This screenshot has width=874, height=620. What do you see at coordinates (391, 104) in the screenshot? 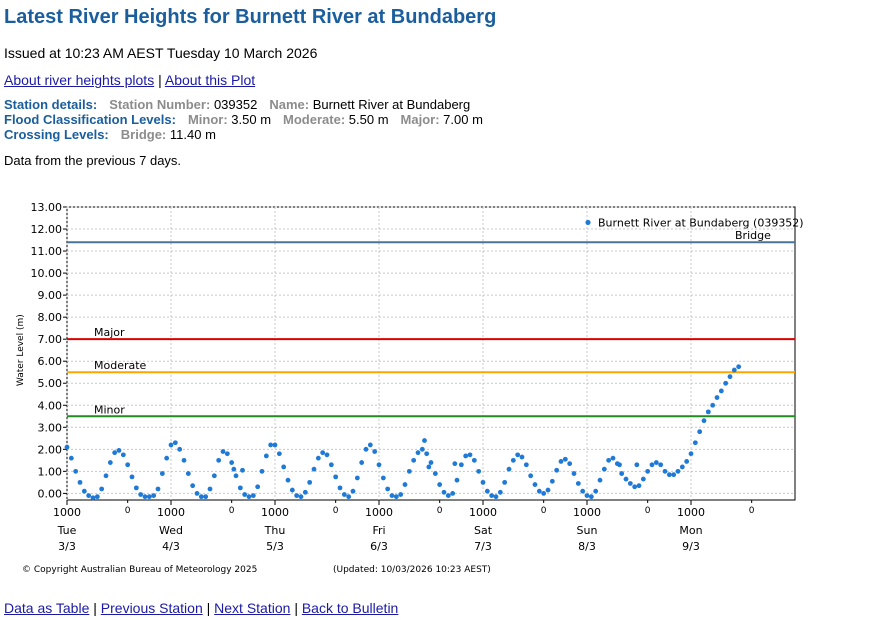
I see `station-name: Burnett River at Bundaberg` at bounding box center [391, 104].